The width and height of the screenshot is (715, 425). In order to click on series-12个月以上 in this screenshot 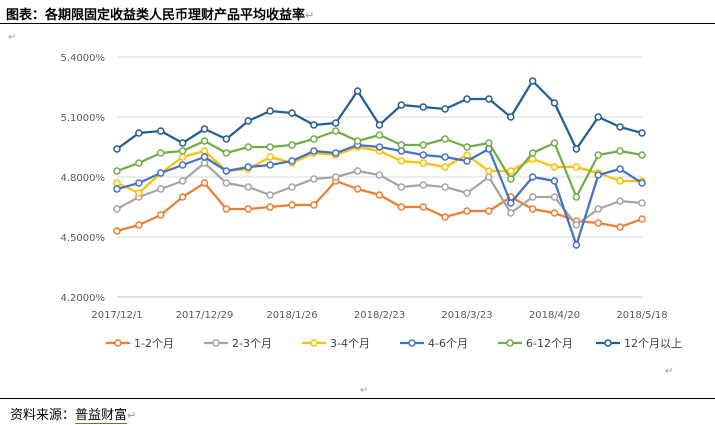, I will do `click(379, 115)`.